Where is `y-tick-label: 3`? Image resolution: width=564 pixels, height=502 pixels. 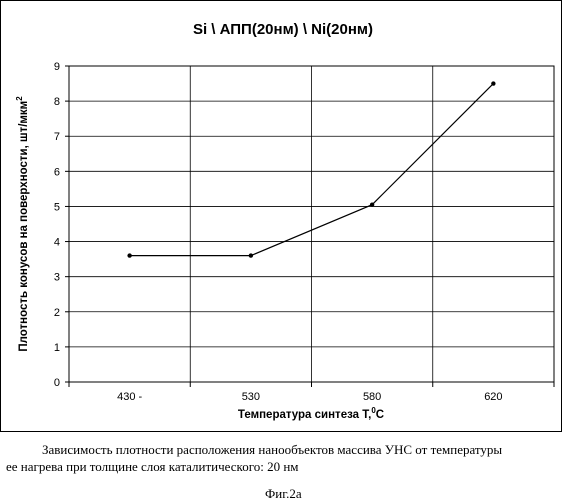 y-tick-label: 3 is located at coordinates (57, 278).